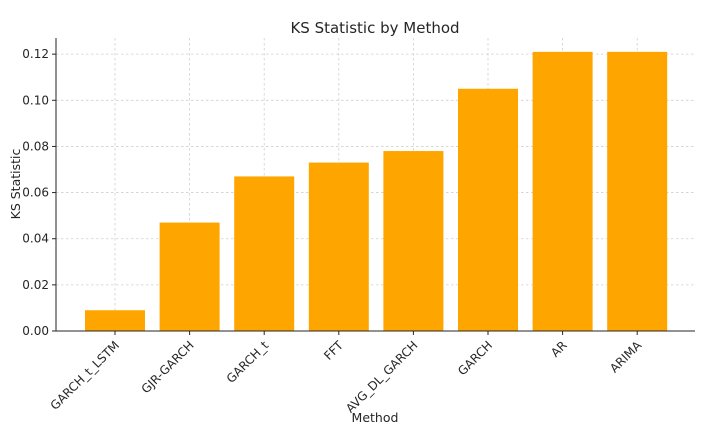 Image resolution: width=727 pixels, height=430 pixels. I want to click on bar-garch, so click(488, 209).